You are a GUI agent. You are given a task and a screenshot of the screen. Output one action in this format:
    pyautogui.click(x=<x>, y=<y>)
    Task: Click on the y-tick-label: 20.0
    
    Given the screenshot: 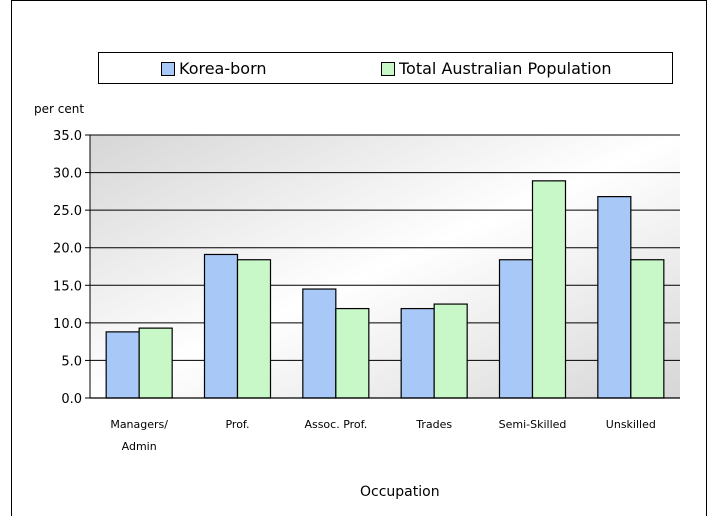 What is the action you would take?
    pyautogui.click(x=67, y=249)
    